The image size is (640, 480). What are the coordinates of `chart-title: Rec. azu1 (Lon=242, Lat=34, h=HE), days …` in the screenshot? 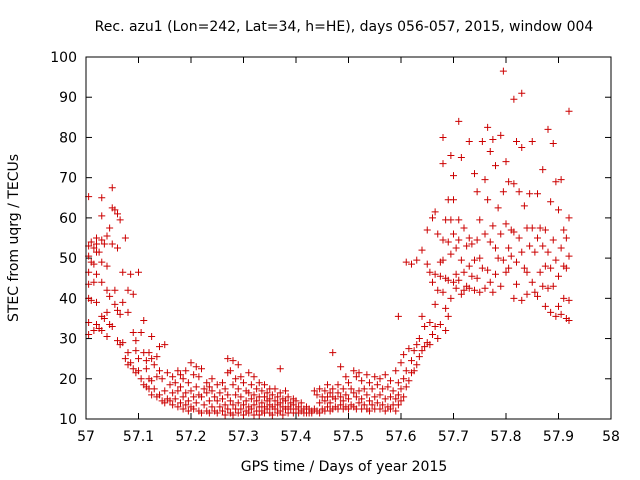 It's located at (344, 27).